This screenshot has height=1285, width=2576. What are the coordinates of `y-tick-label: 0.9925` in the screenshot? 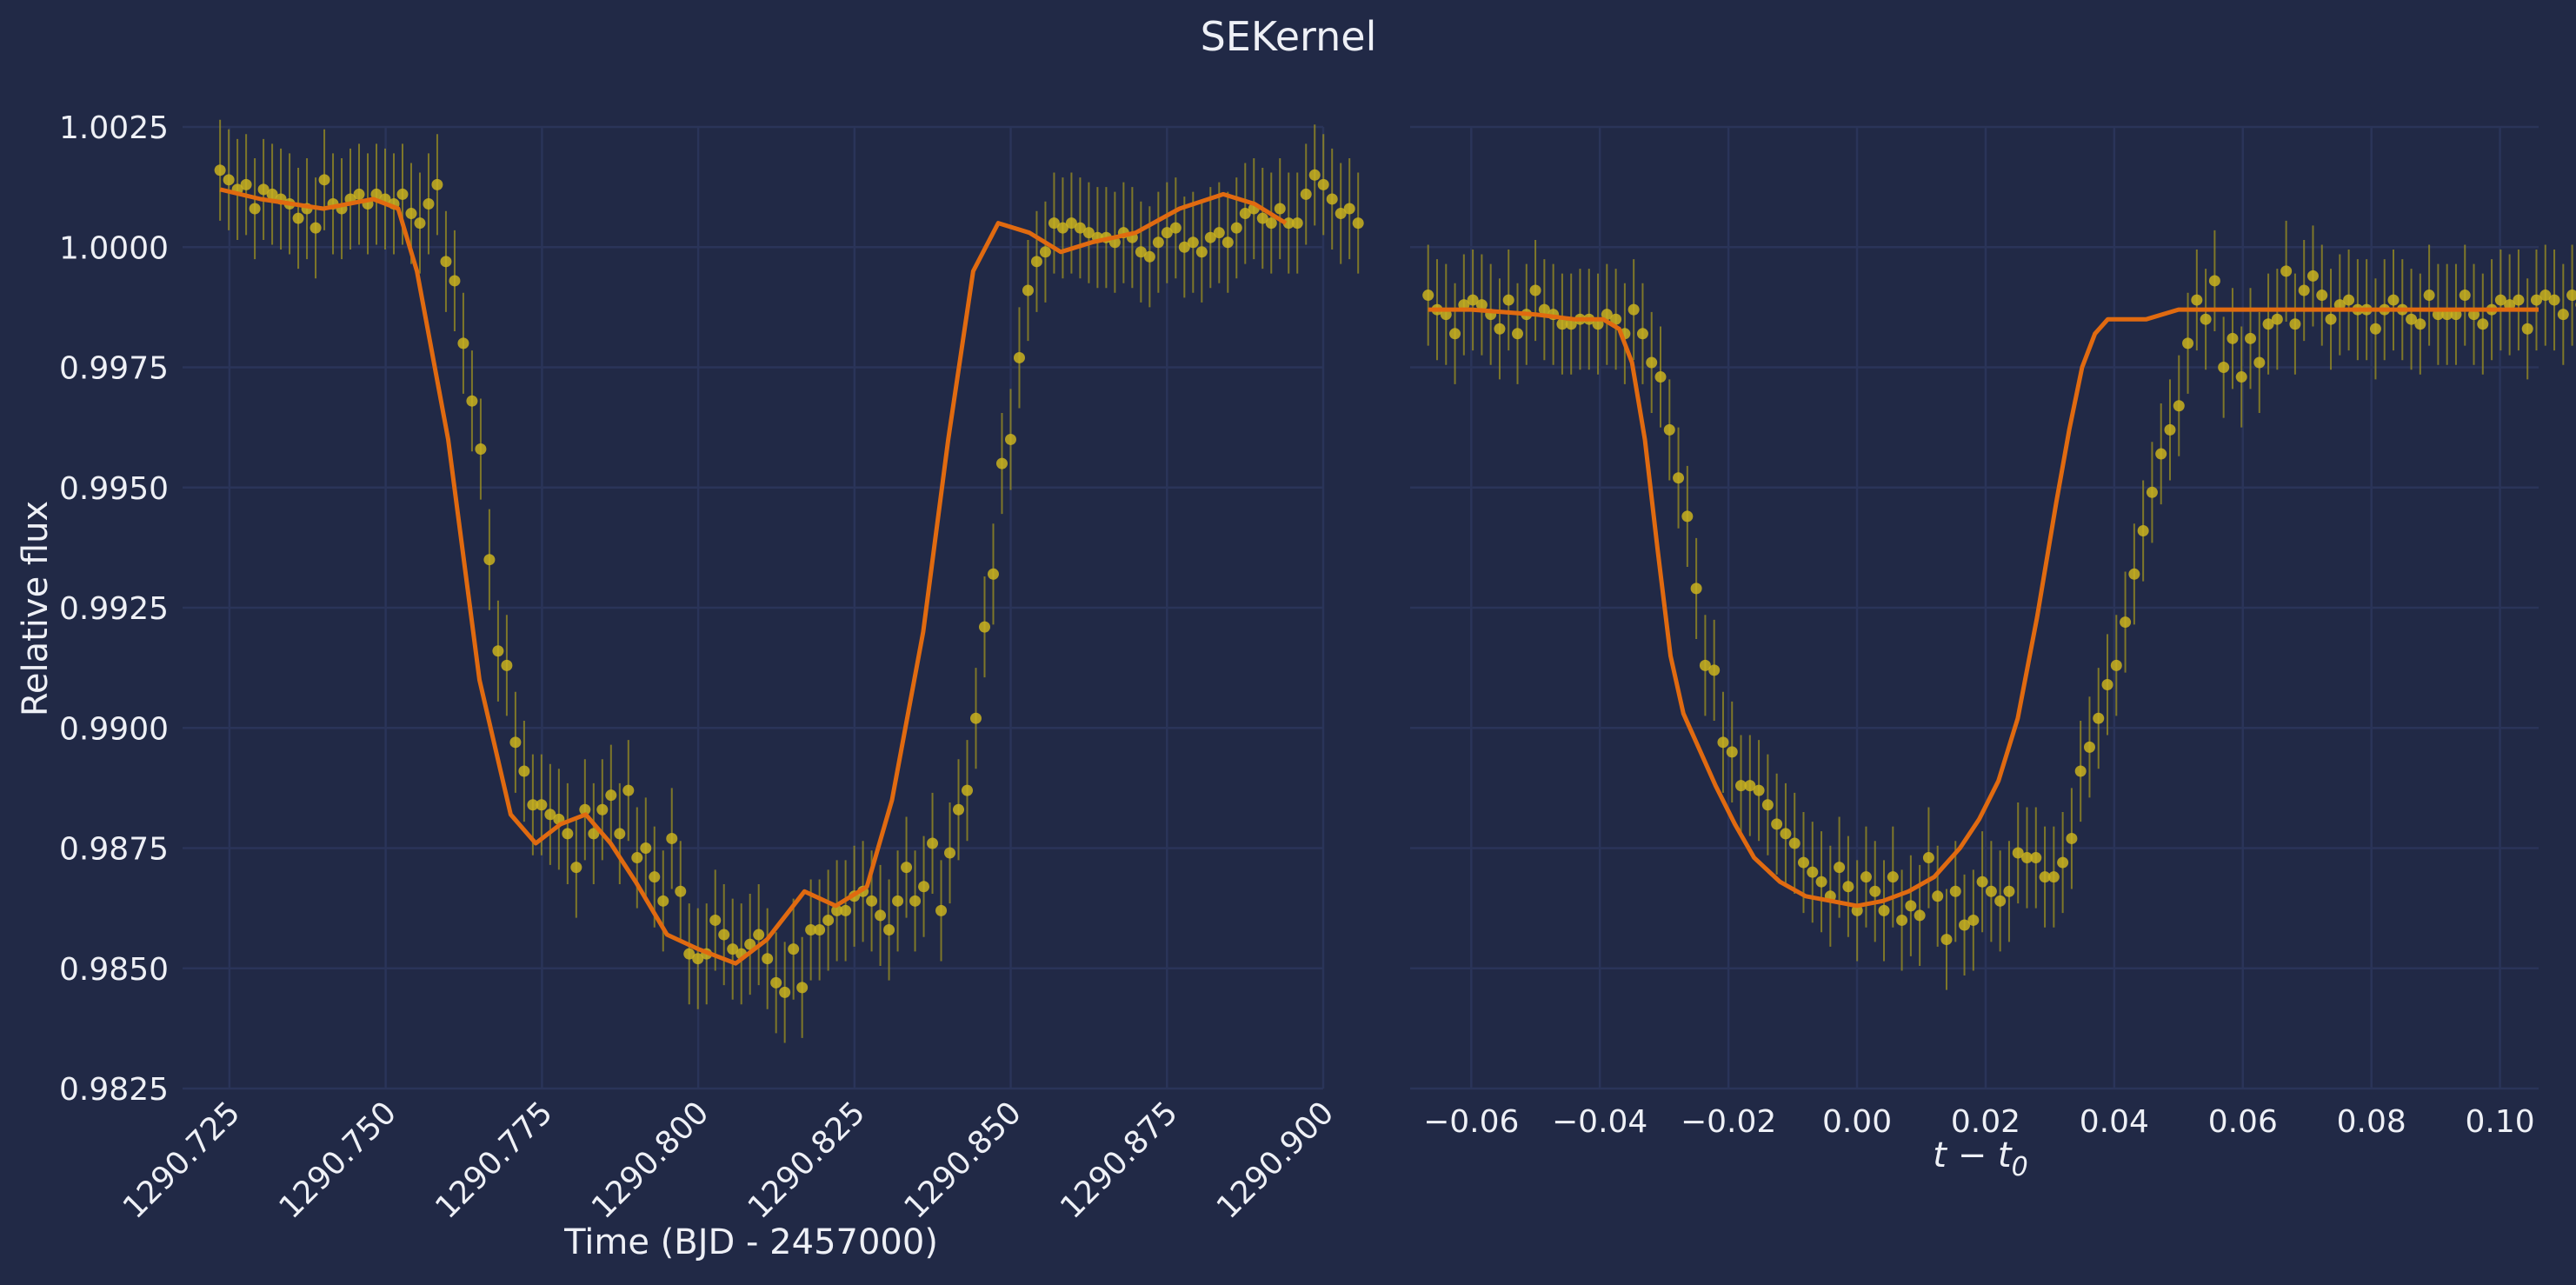 It's located at (114, 609).